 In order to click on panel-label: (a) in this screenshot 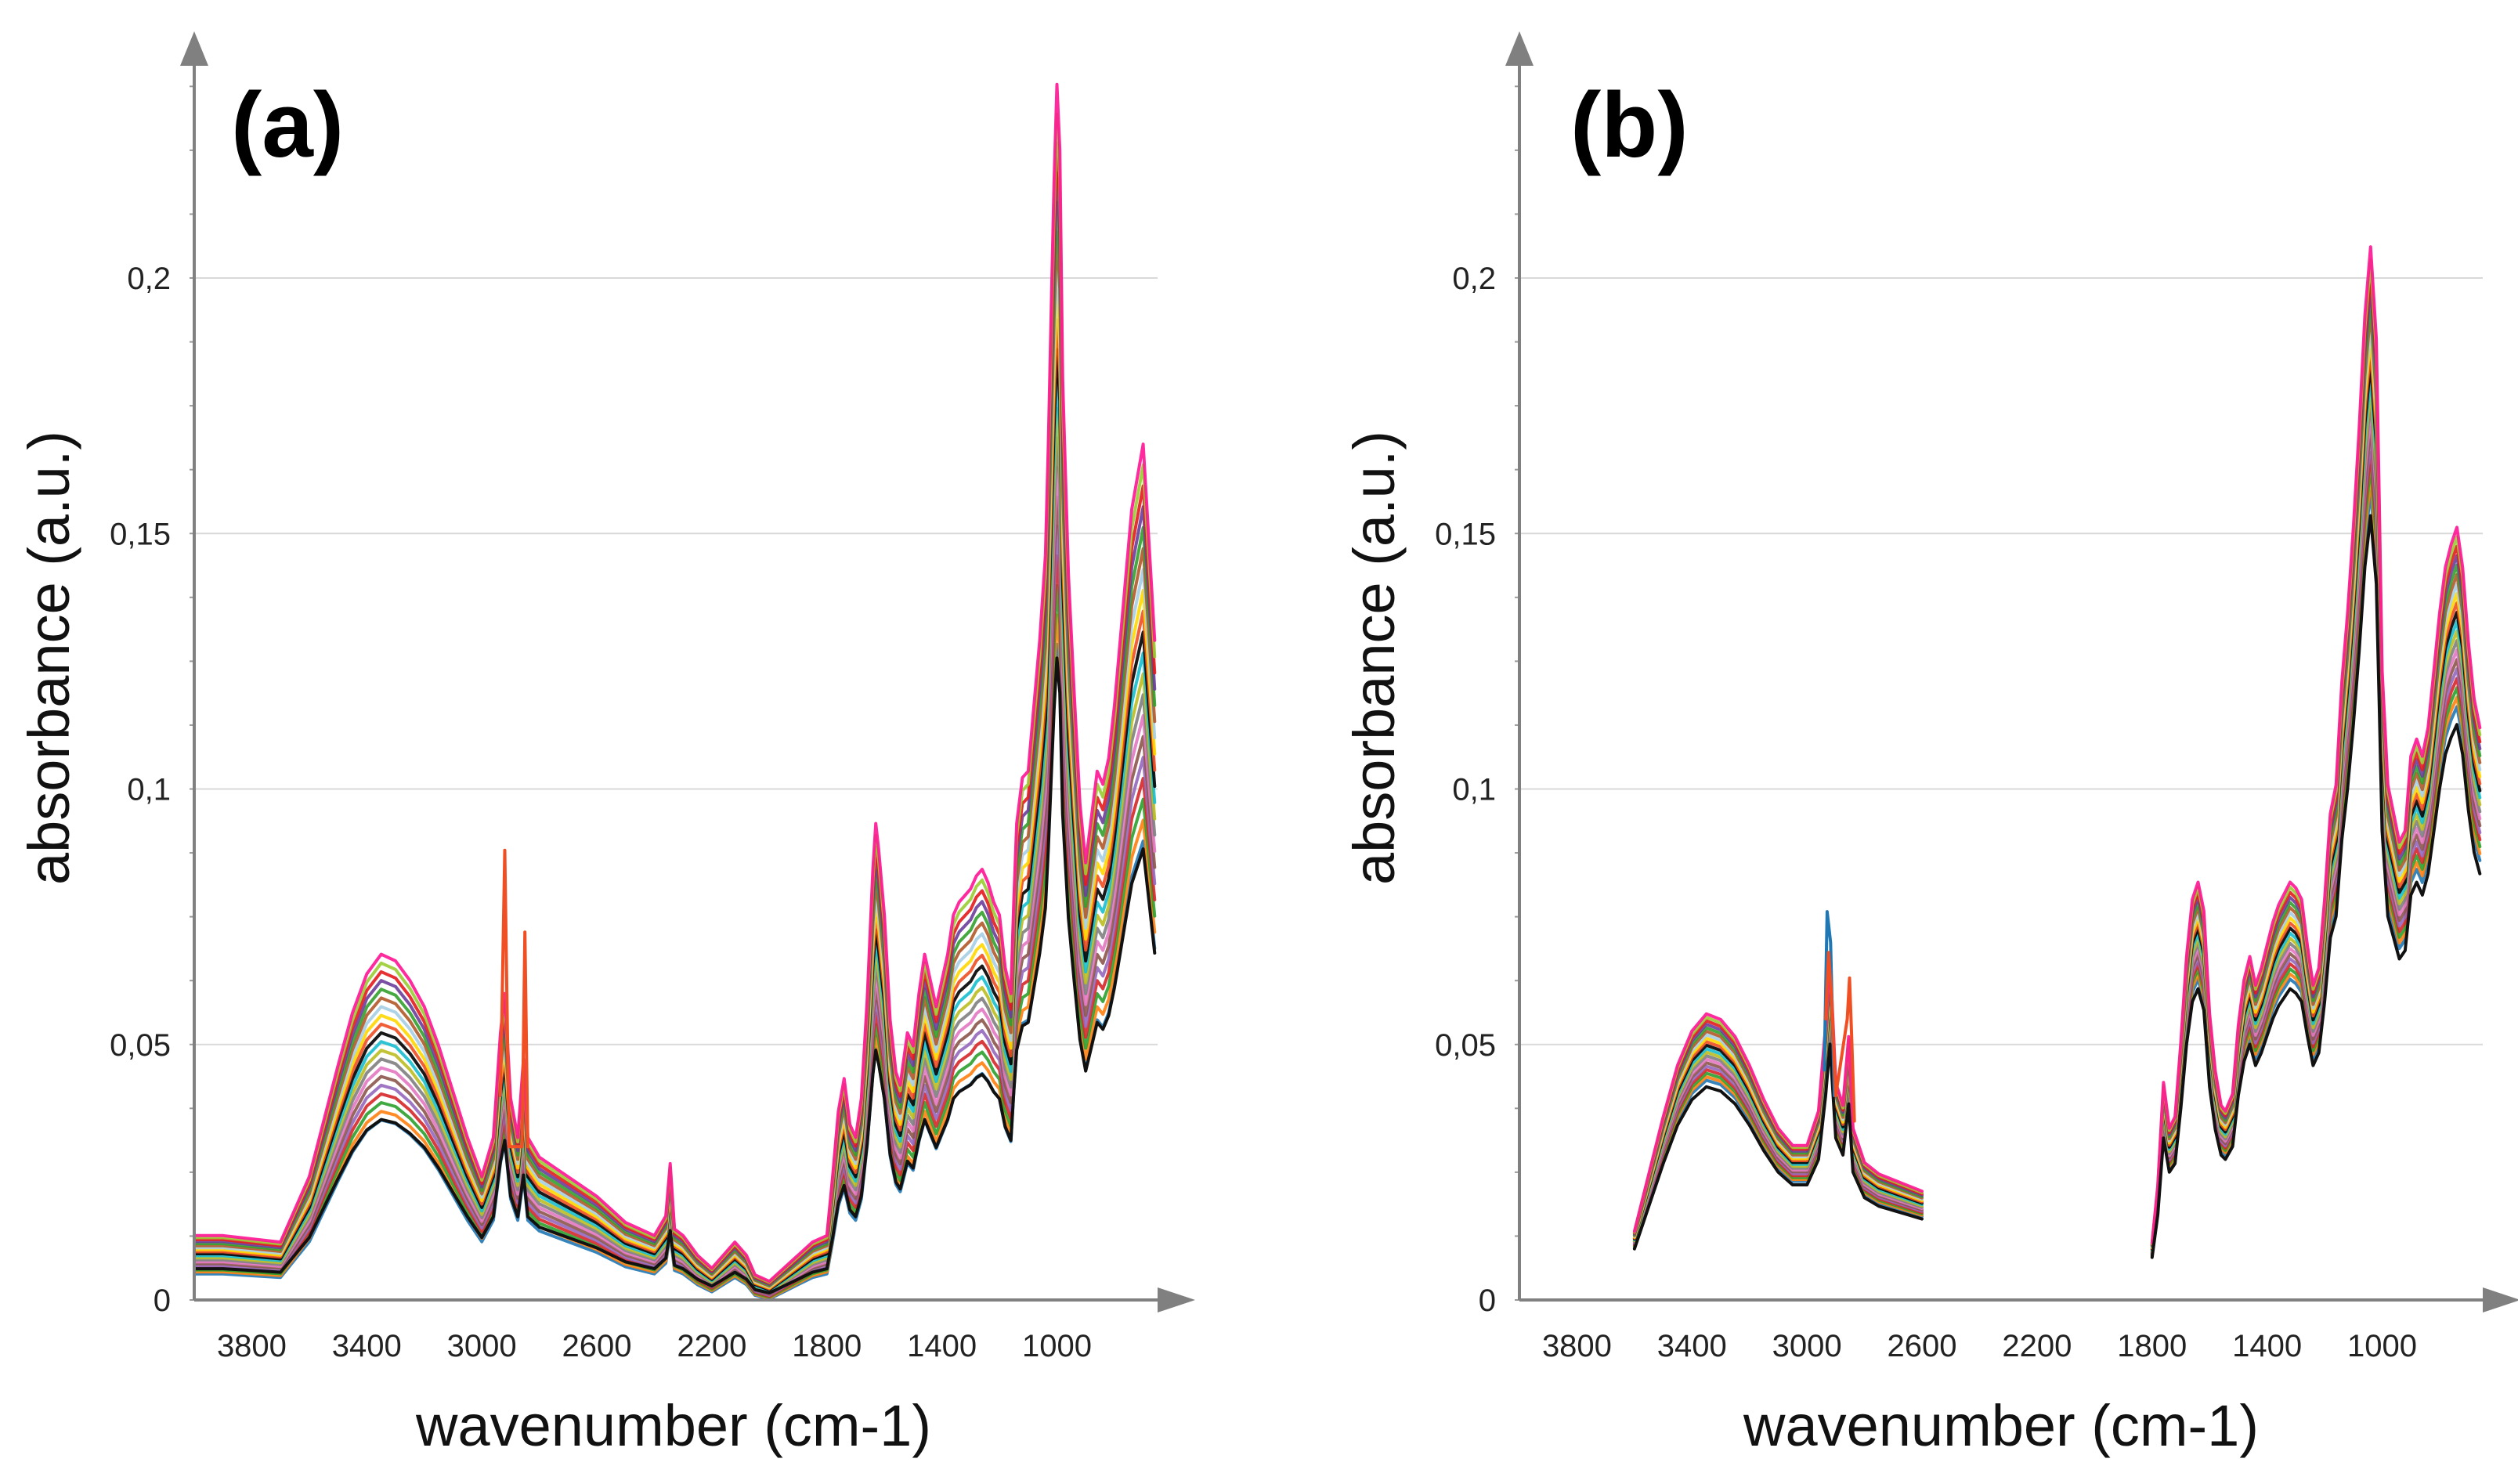, I will do `click(287, 125)`.